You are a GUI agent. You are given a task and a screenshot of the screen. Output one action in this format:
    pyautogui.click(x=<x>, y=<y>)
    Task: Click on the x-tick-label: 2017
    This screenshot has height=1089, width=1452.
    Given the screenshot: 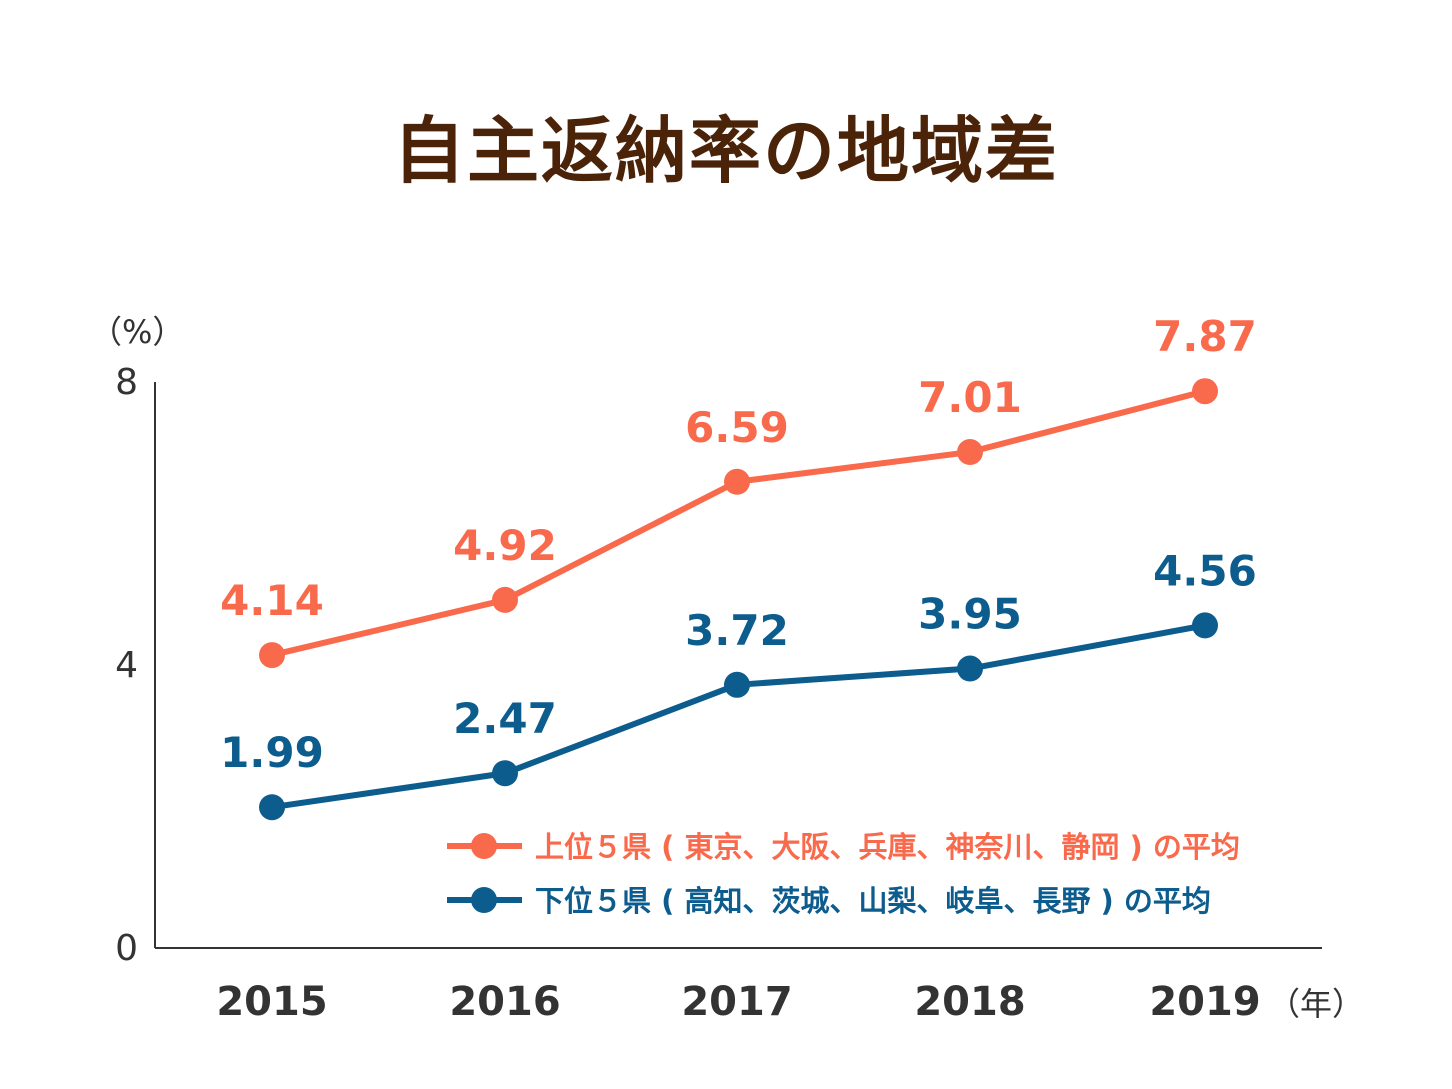 What is the action you would take?
    pyautogui.click(x=736, y=1002)
    